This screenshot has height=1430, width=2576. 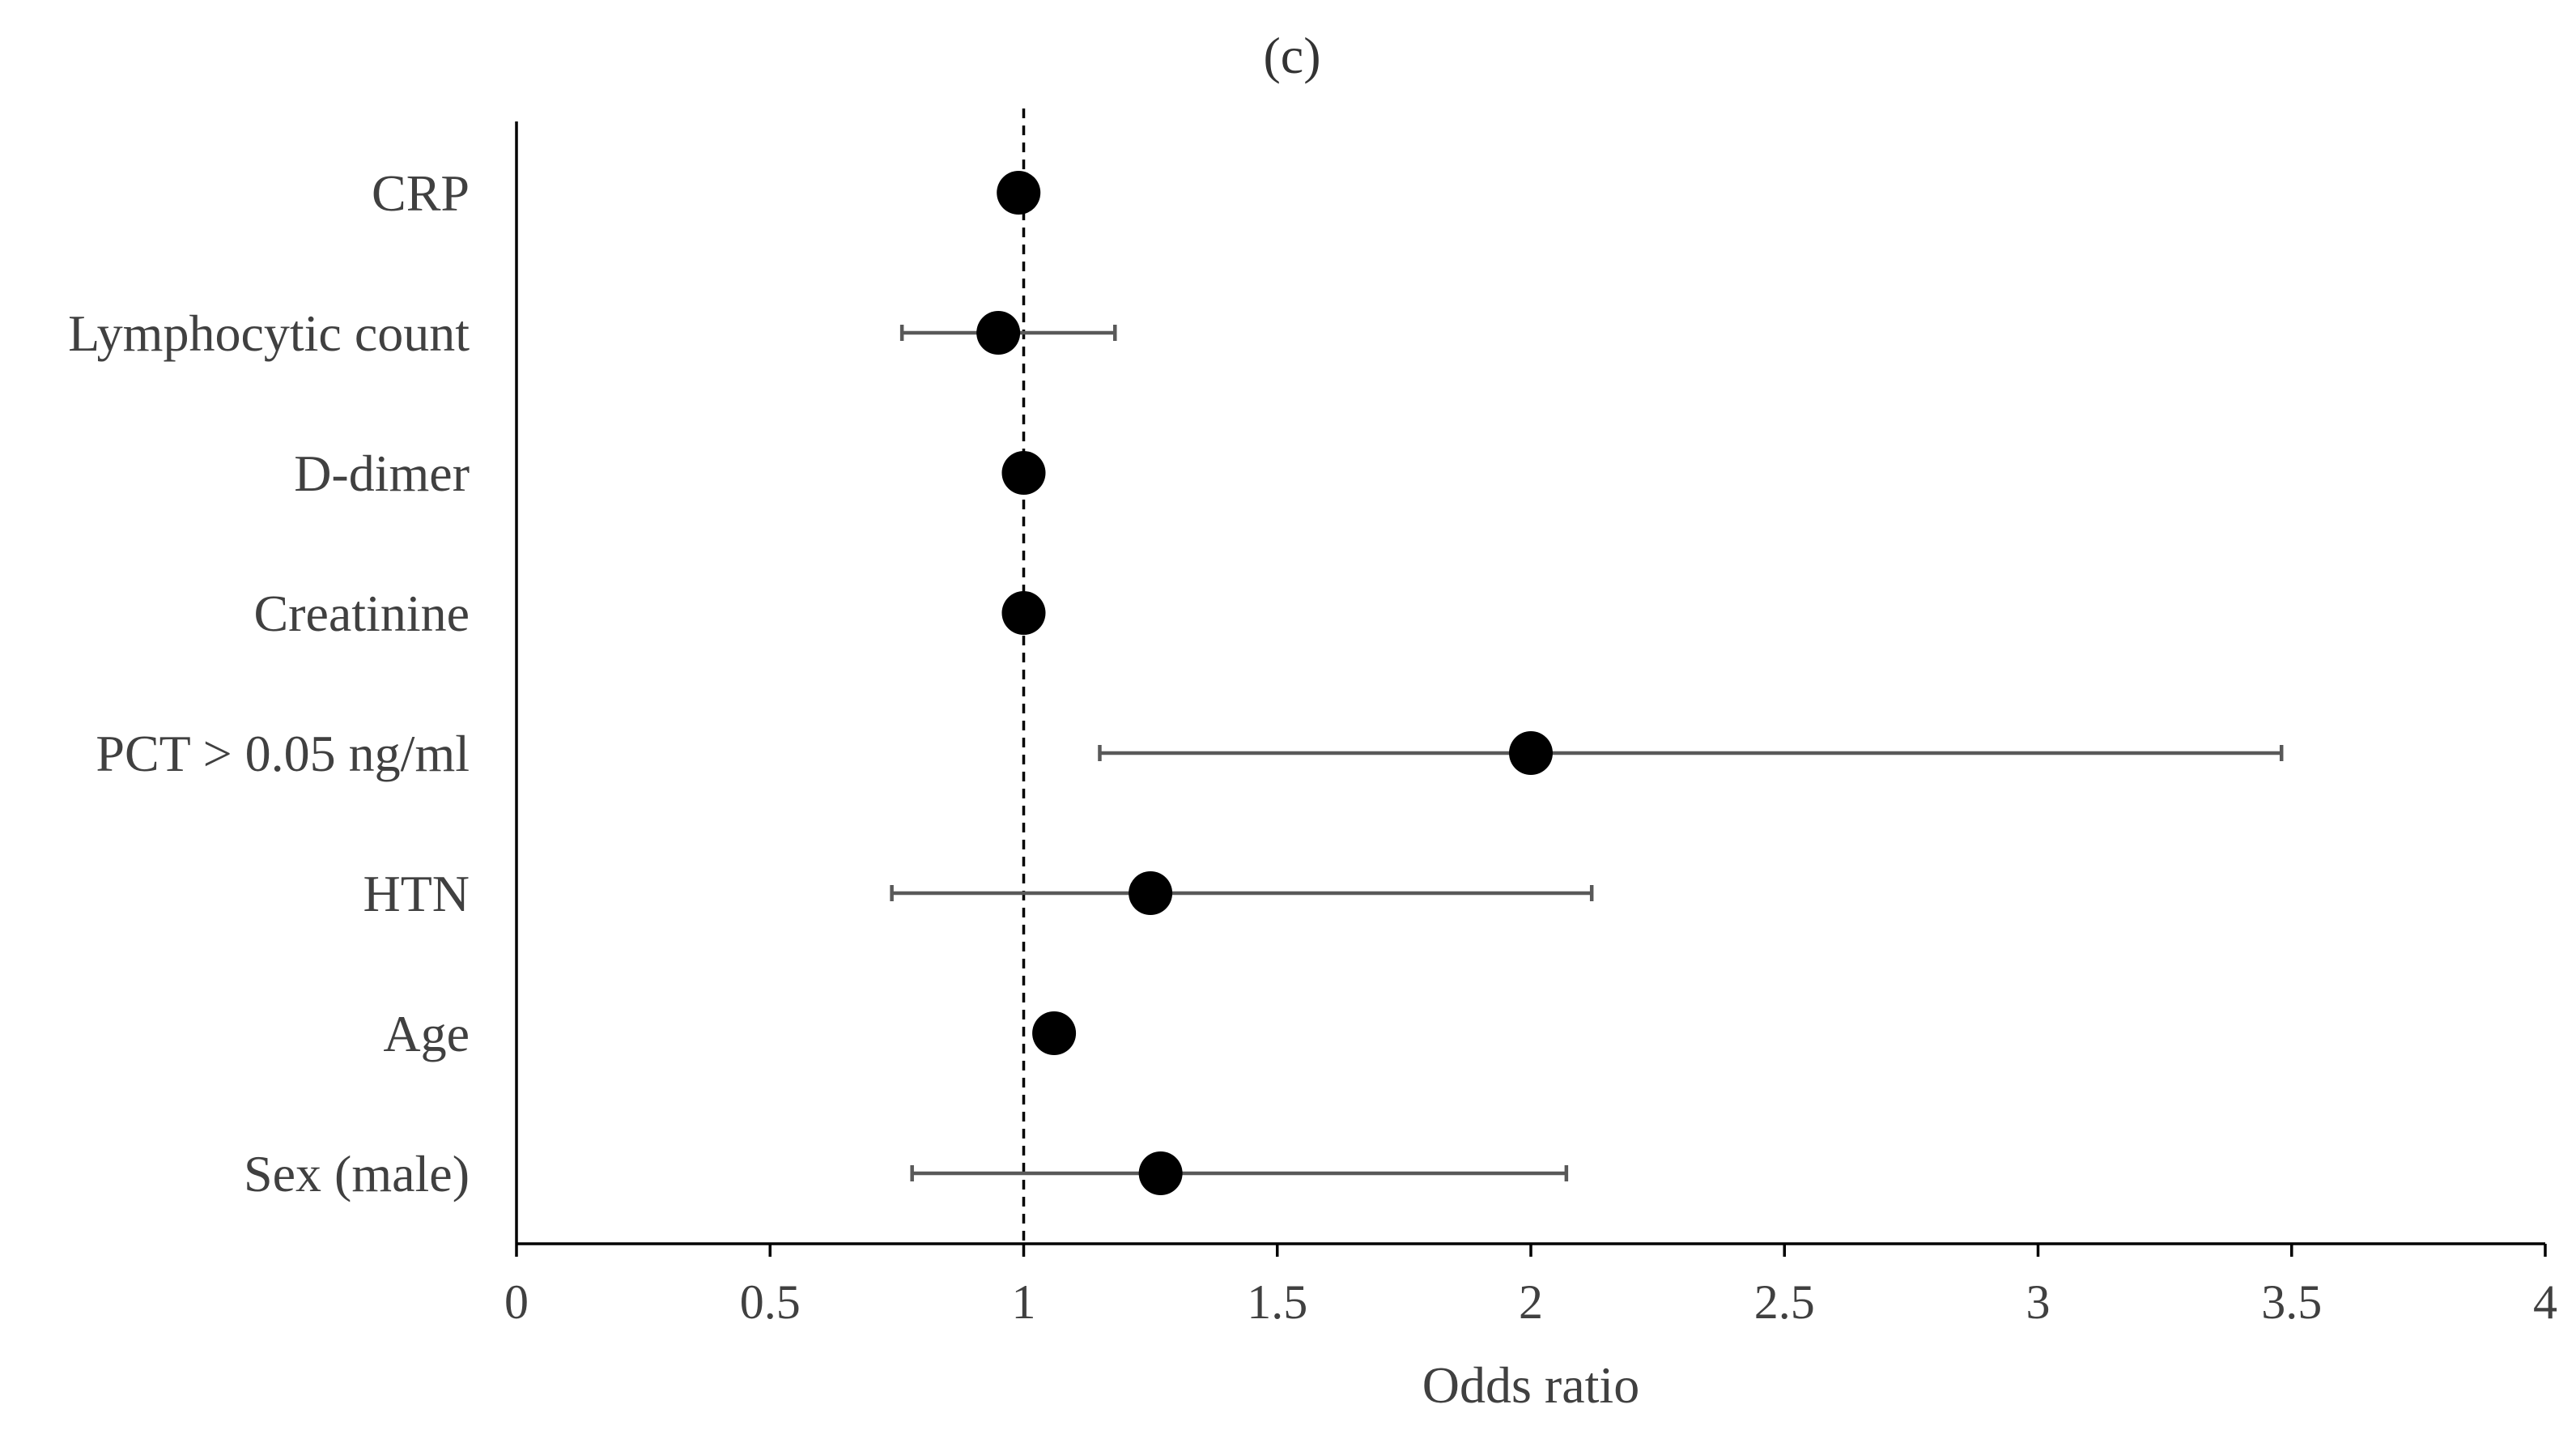 What do you see at coordinates (2039, 1302) in the screenshot?
I see `x-tick-label: 3` at bounding box center [2039, 1302].